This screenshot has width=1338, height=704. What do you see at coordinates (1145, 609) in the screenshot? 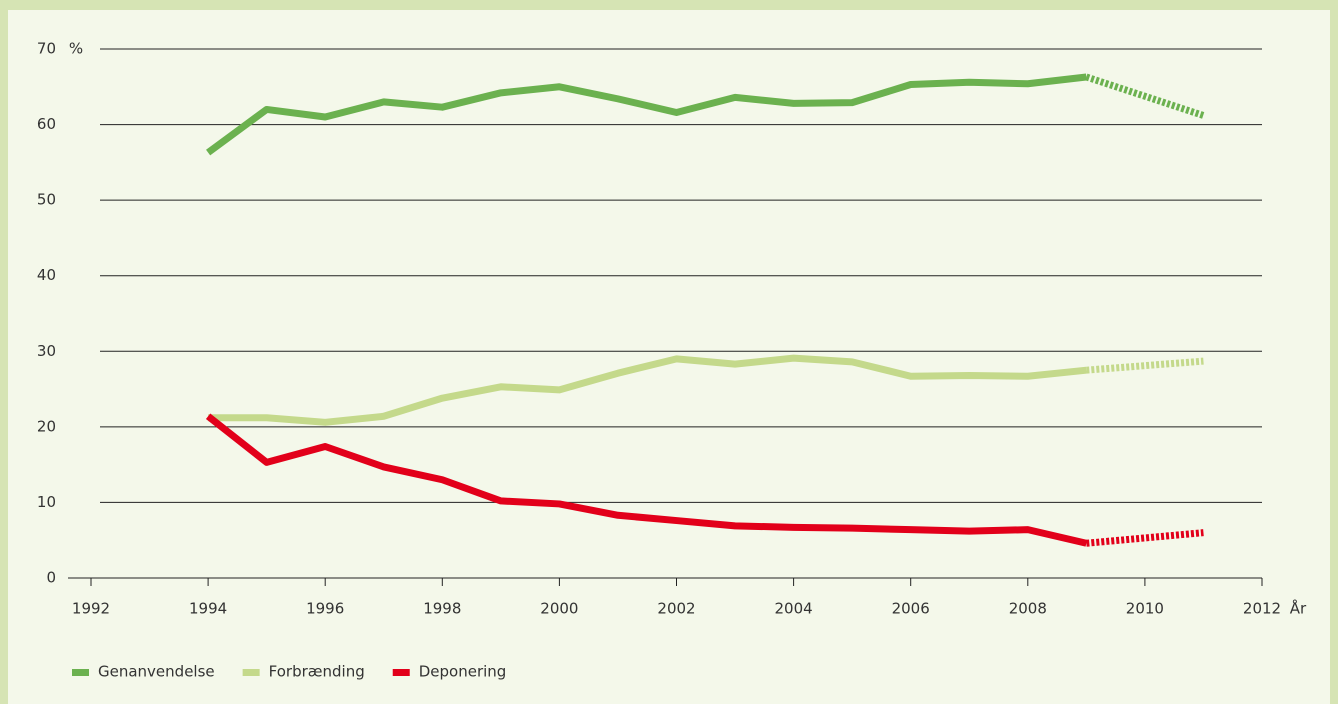
I see `x-tick-label: 2010` at bounding box center [1145, 609].